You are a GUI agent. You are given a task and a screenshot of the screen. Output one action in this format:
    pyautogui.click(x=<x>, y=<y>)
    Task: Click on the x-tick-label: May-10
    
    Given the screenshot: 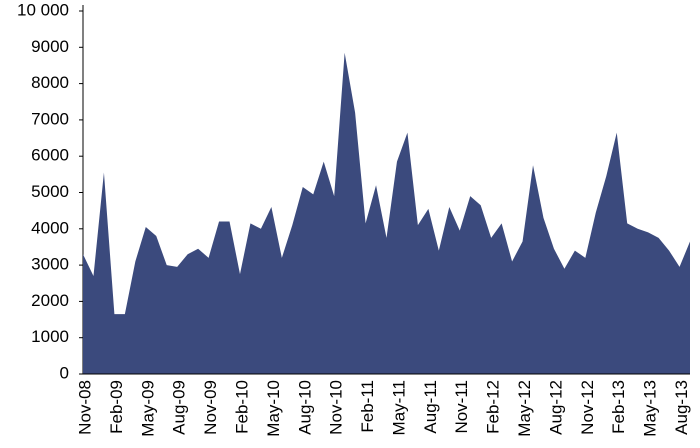 What is the action you would take?
    pyautogui.click(x=273, y=408)
    